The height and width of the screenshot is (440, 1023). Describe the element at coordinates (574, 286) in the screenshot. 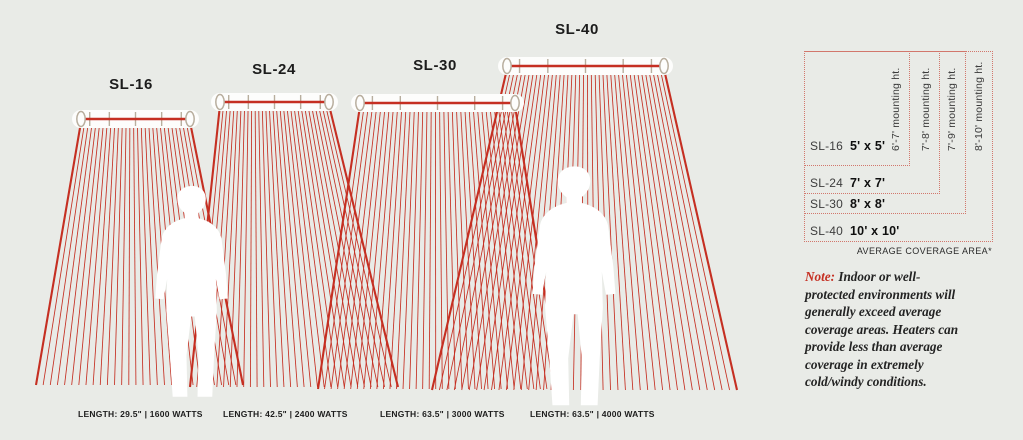

I see `person-silhouette-large` at that location.